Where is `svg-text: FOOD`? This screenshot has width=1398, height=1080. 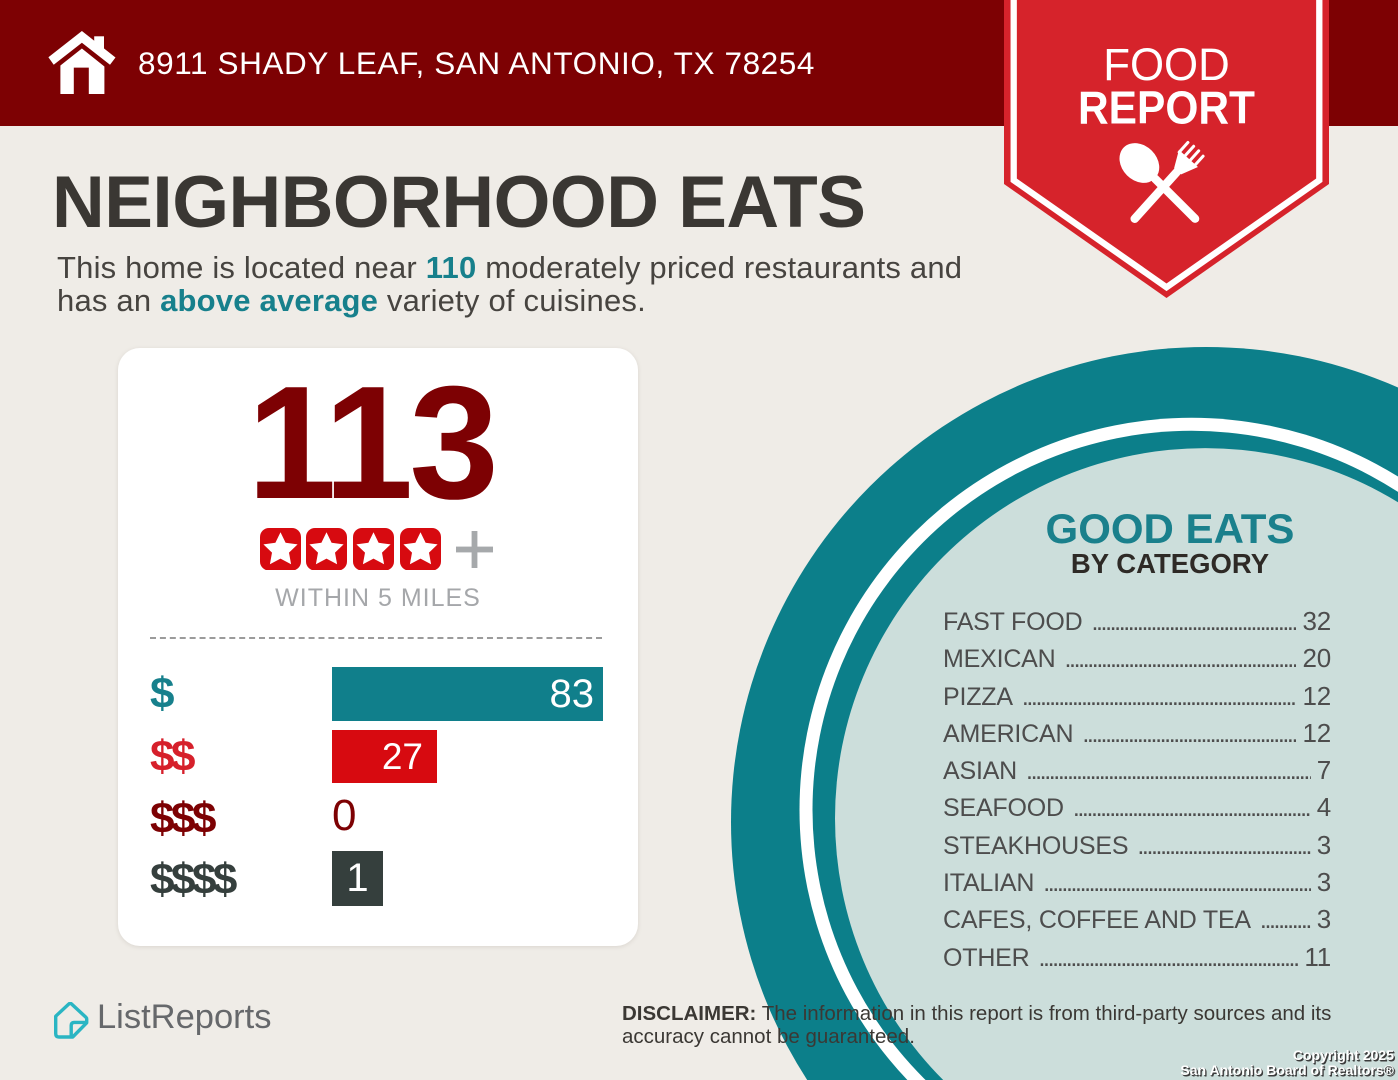 svg-text: FOOD is located at coordinates (1166, 64).